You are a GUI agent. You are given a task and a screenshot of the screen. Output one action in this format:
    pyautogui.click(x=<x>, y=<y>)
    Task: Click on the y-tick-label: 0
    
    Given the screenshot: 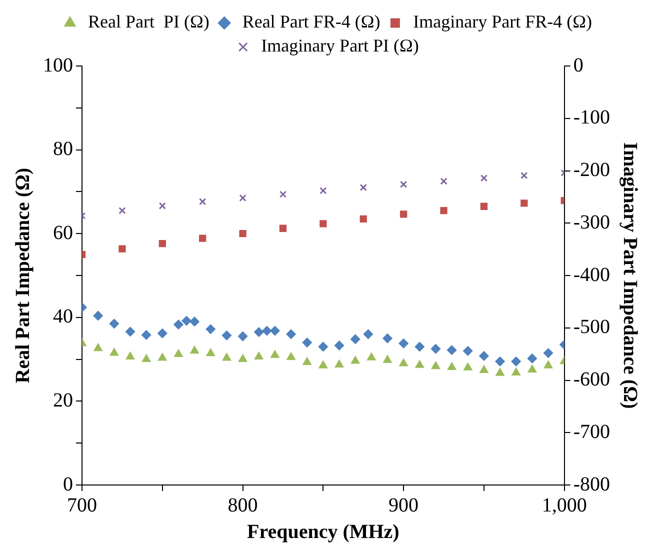 What is the action you would take?
    pyautogui.click(x=68, y=484)
    